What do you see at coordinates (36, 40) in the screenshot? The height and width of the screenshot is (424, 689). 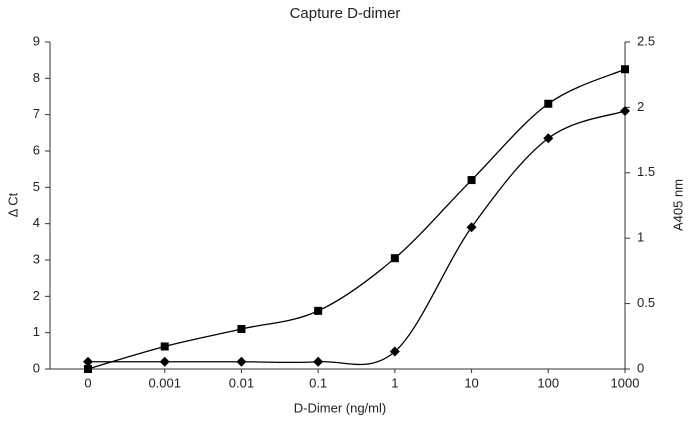 I see `y-tick-label: 9` at bounding box center [36, 40].